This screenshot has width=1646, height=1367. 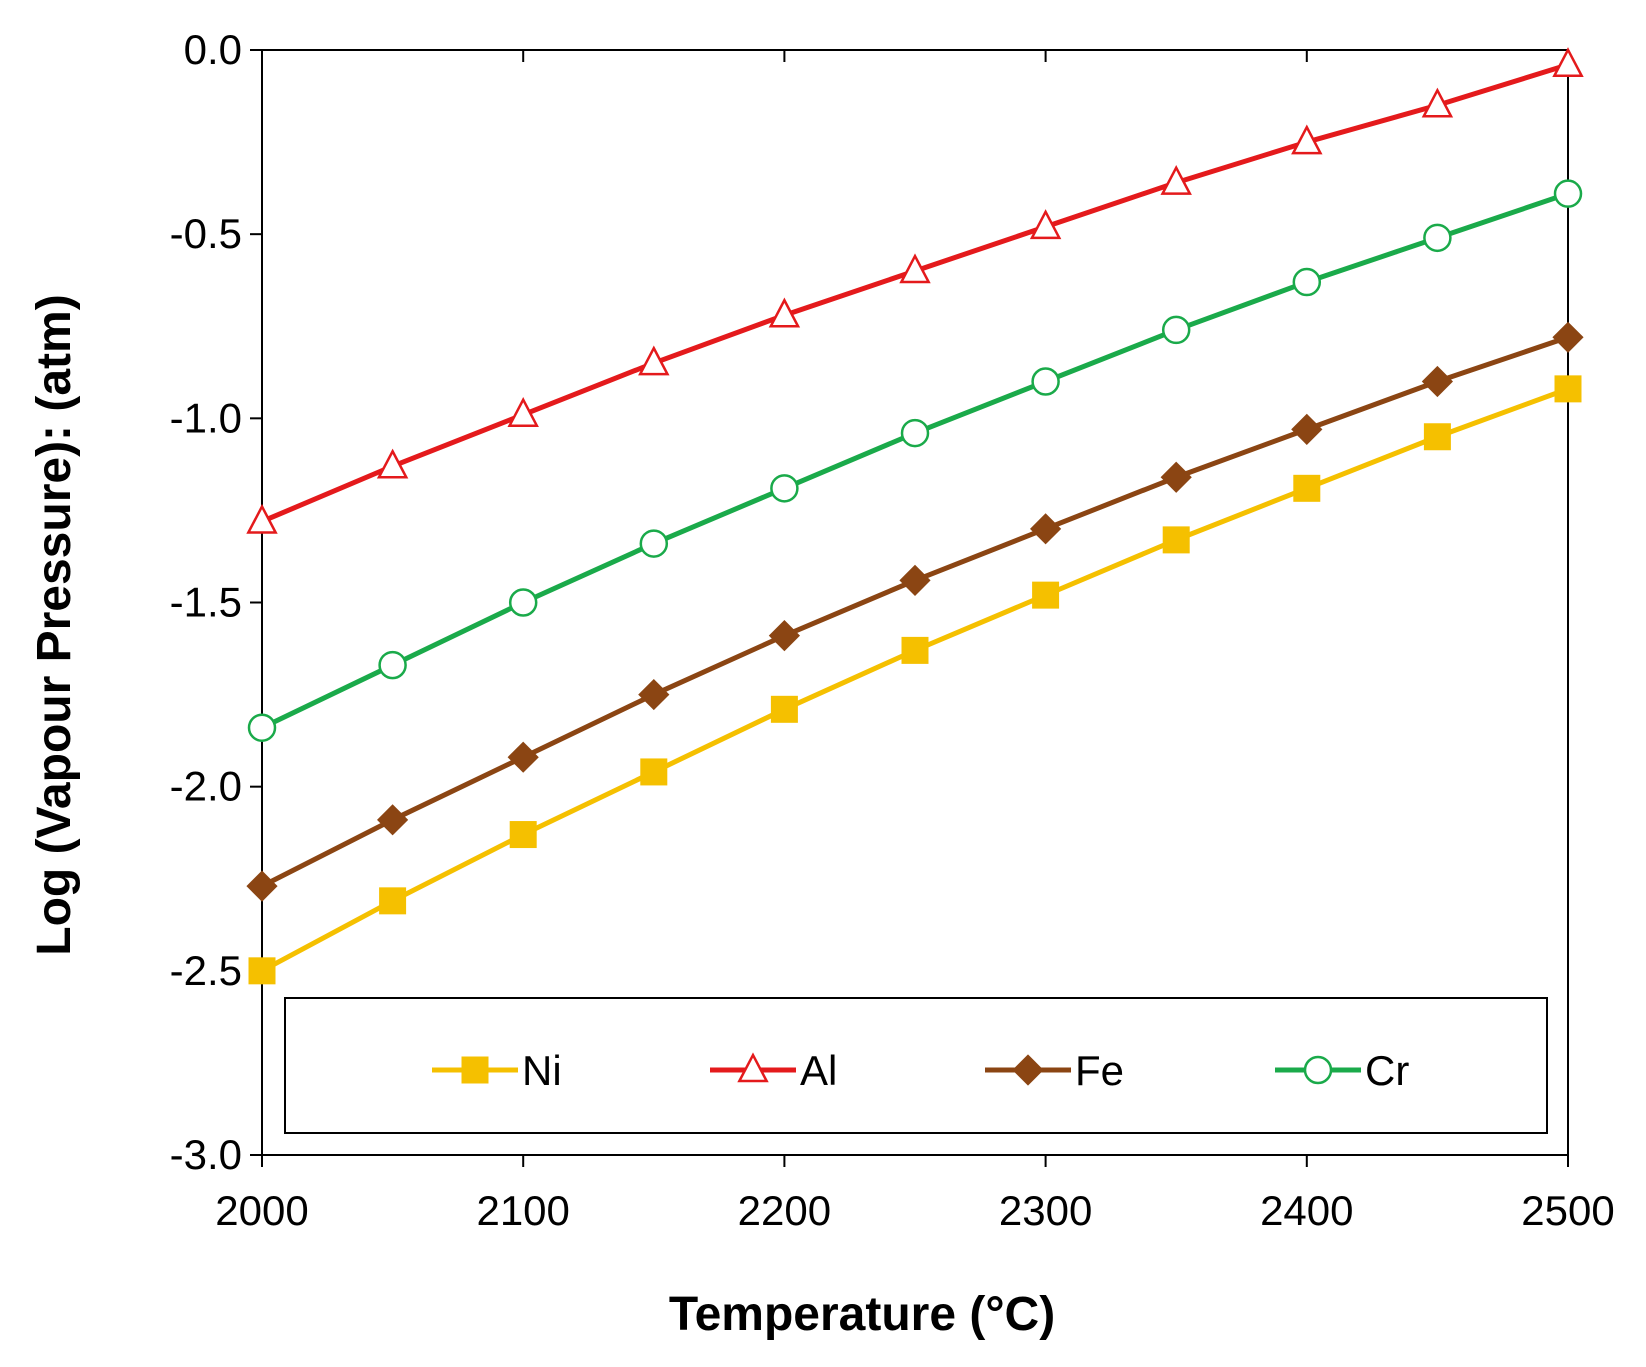 I want to click on legend-box, so click(x=916, y=1065).